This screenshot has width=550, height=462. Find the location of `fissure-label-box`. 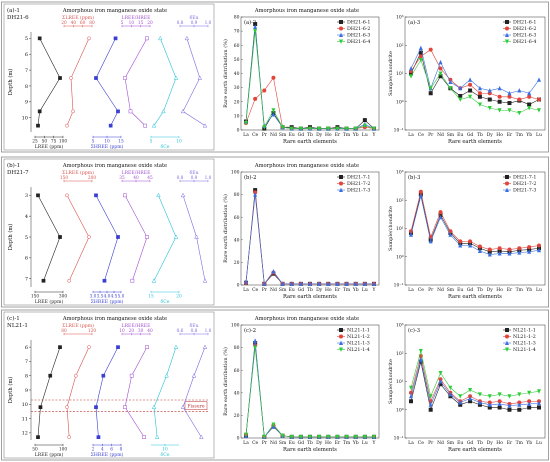

fissure-label-box is located at coordinates (196, 405).